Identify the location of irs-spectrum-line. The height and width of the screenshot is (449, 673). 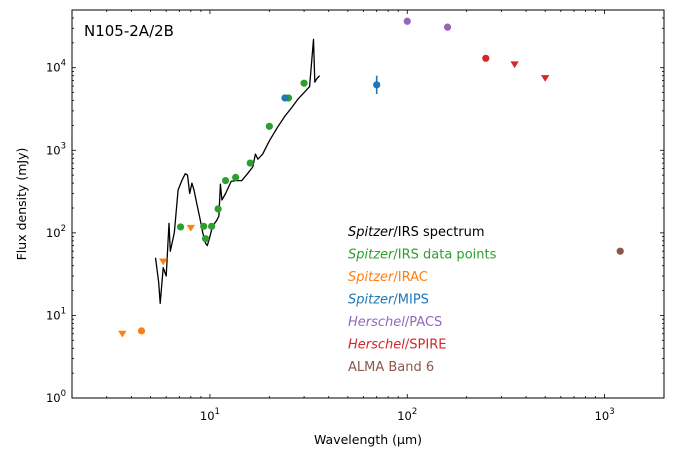
(237, 171).